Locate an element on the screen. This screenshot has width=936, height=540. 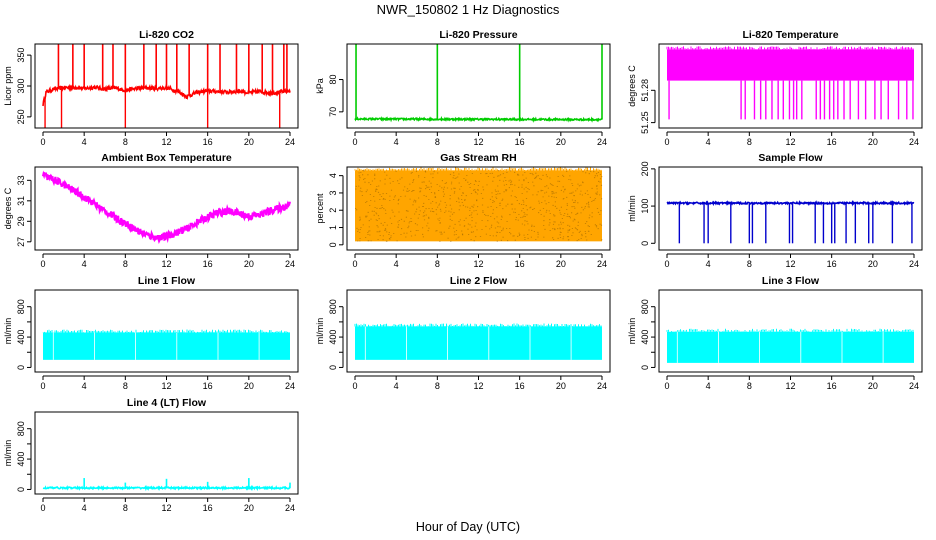
y-tick-label: 31 is located at coordinates (21, 201).